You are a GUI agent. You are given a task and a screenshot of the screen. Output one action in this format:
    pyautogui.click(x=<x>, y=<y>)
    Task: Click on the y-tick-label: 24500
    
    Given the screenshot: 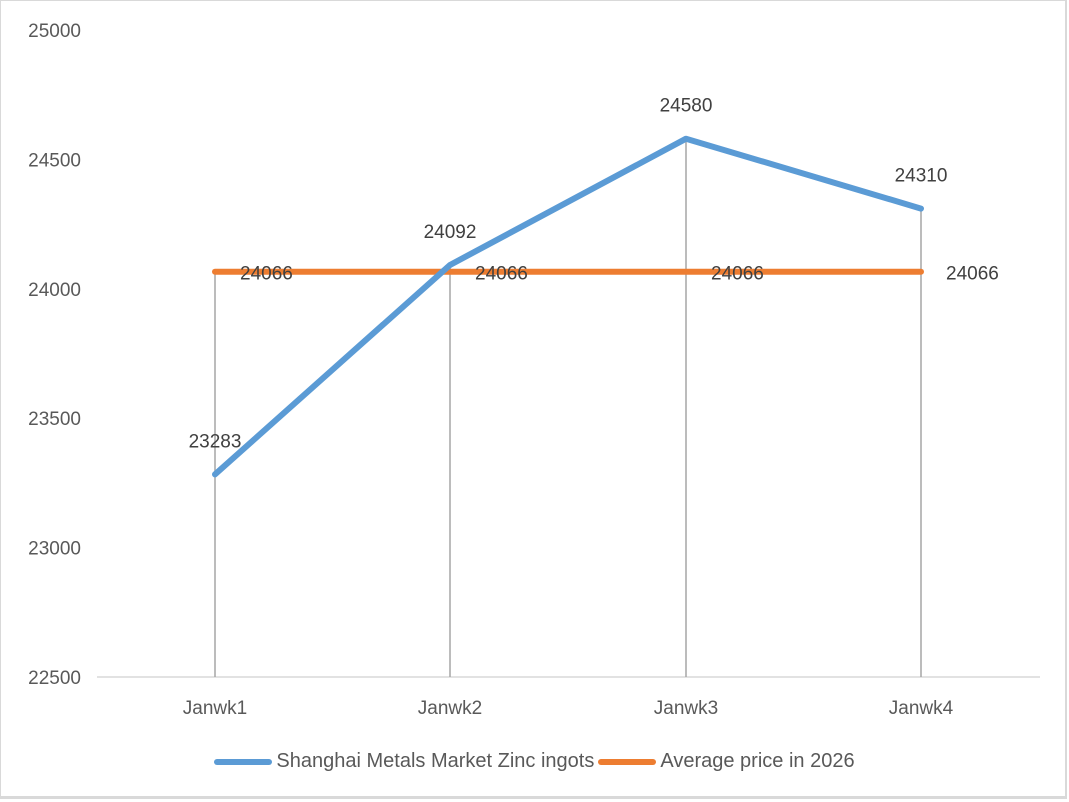 What is the action you would take?
    pyautogui.click(x=54, y=160)
    